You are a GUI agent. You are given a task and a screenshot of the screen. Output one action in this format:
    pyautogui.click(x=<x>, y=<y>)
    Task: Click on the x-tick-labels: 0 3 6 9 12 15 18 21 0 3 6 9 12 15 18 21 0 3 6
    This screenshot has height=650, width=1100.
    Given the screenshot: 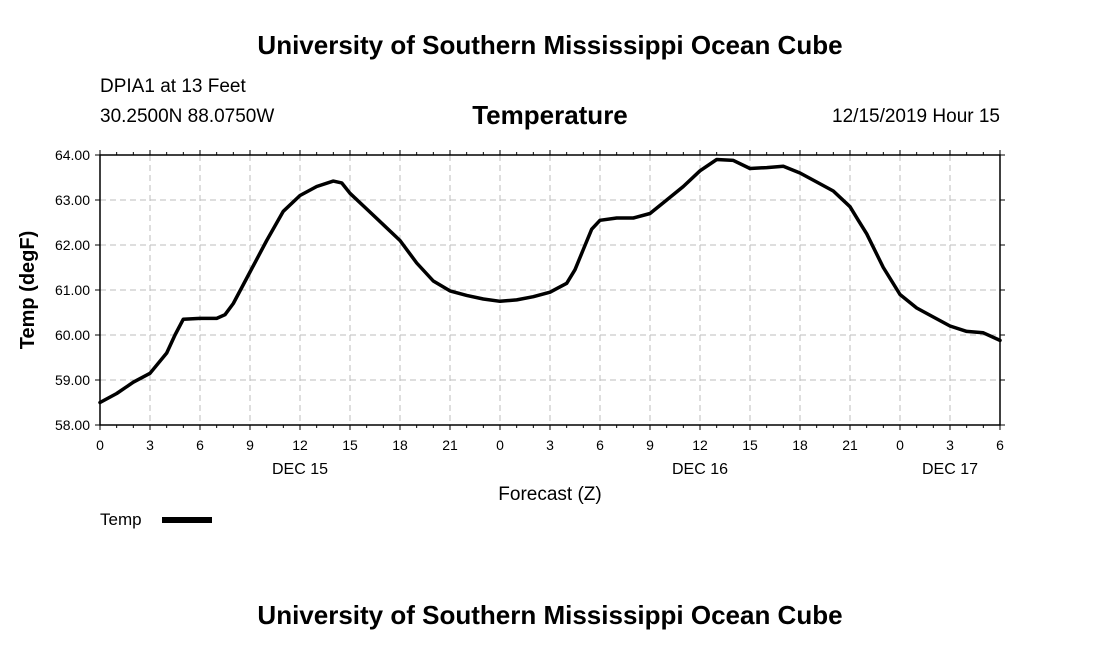 What is the action you would take?
    pyautogui.click(x=550, y=445)
    